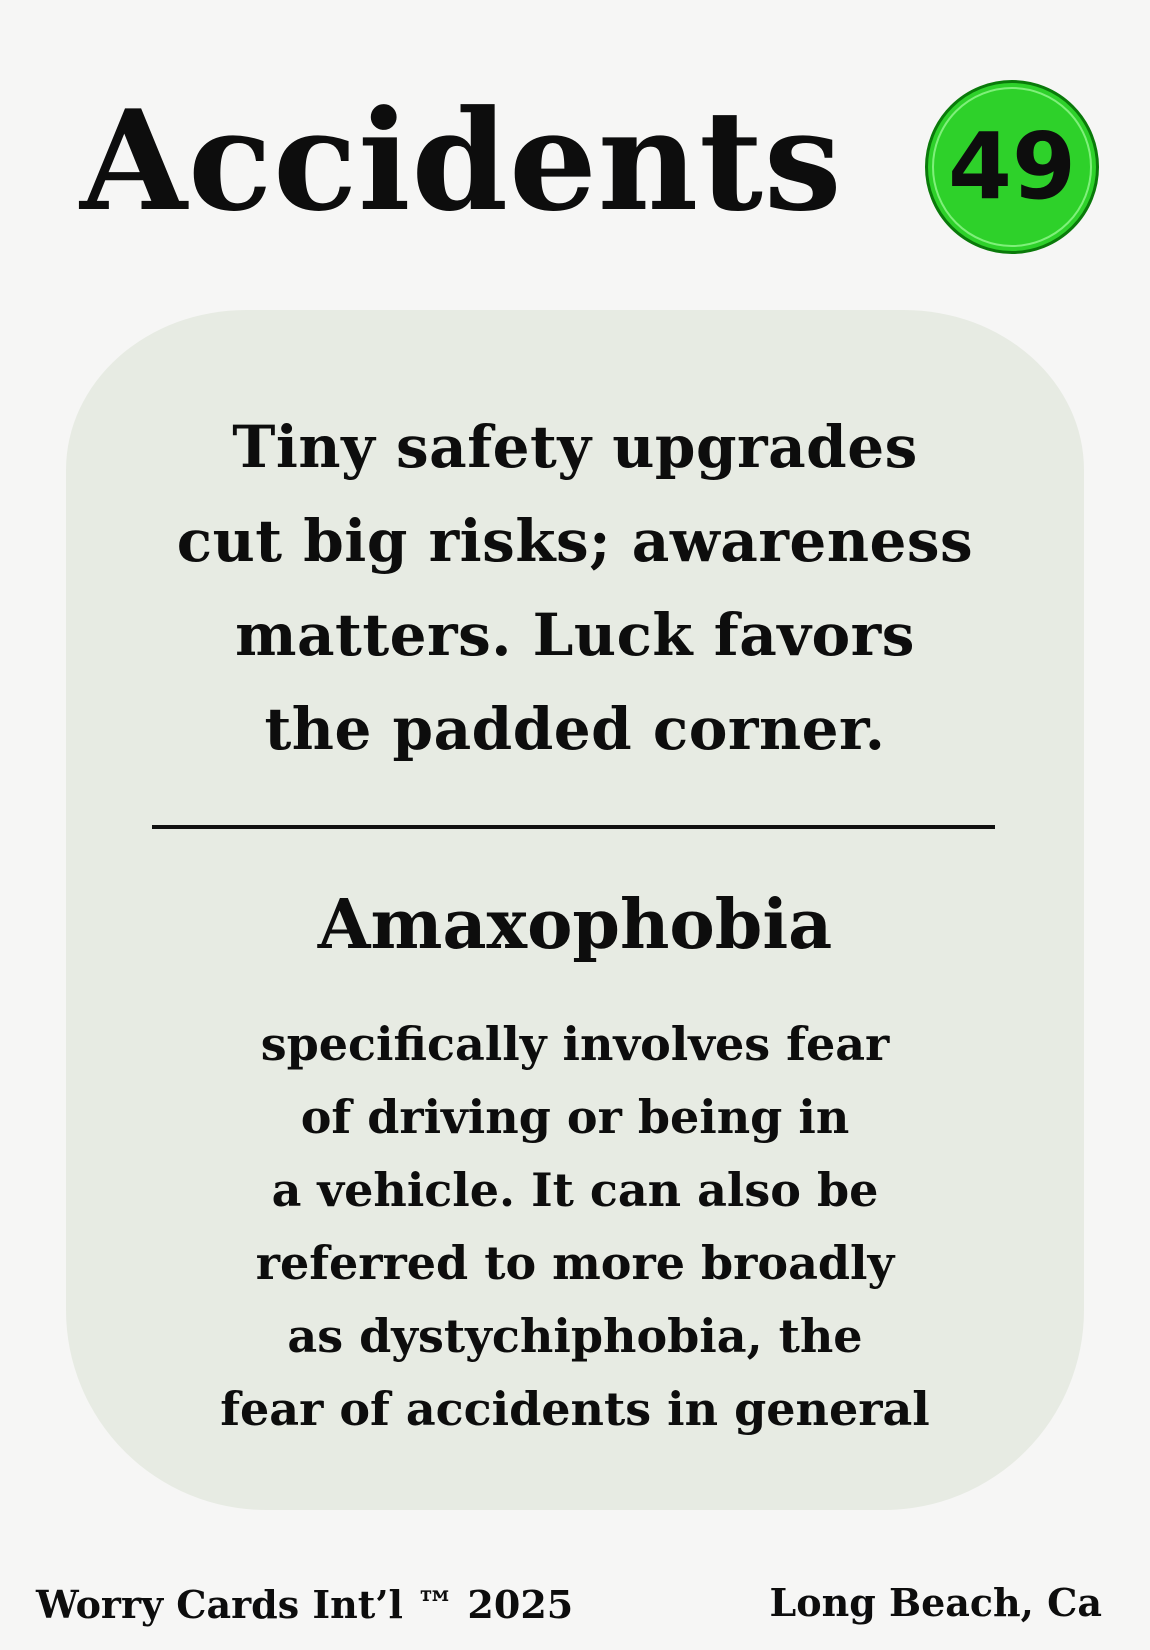  Describe the element at coordinates (936, 1602) in the screenshot. I see `footer-location: Long Beach, Ca` at that location.